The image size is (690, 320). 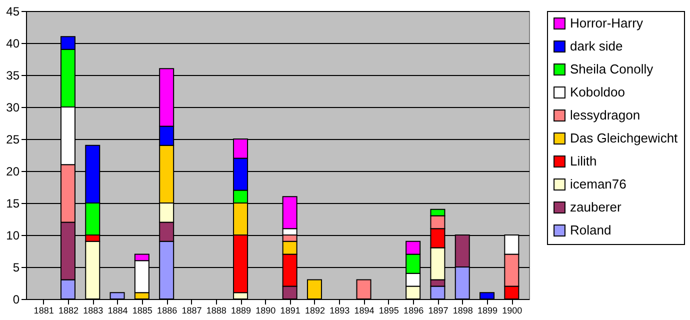 What do you see at coordinates (13, 11) in the screenshot?
I see `y-tick-label: 45` at bounding box center [13, 11].